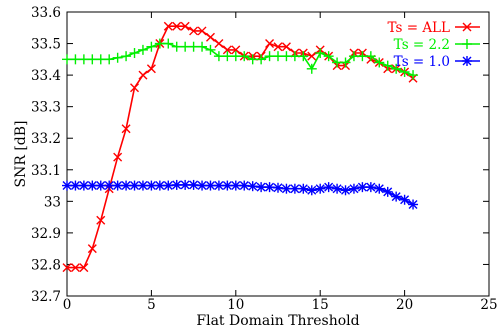 Image resolution: width=502 pixels, height=327 pixels. I want to click on legend-entry: Ts = ALL, so click(433, 28).